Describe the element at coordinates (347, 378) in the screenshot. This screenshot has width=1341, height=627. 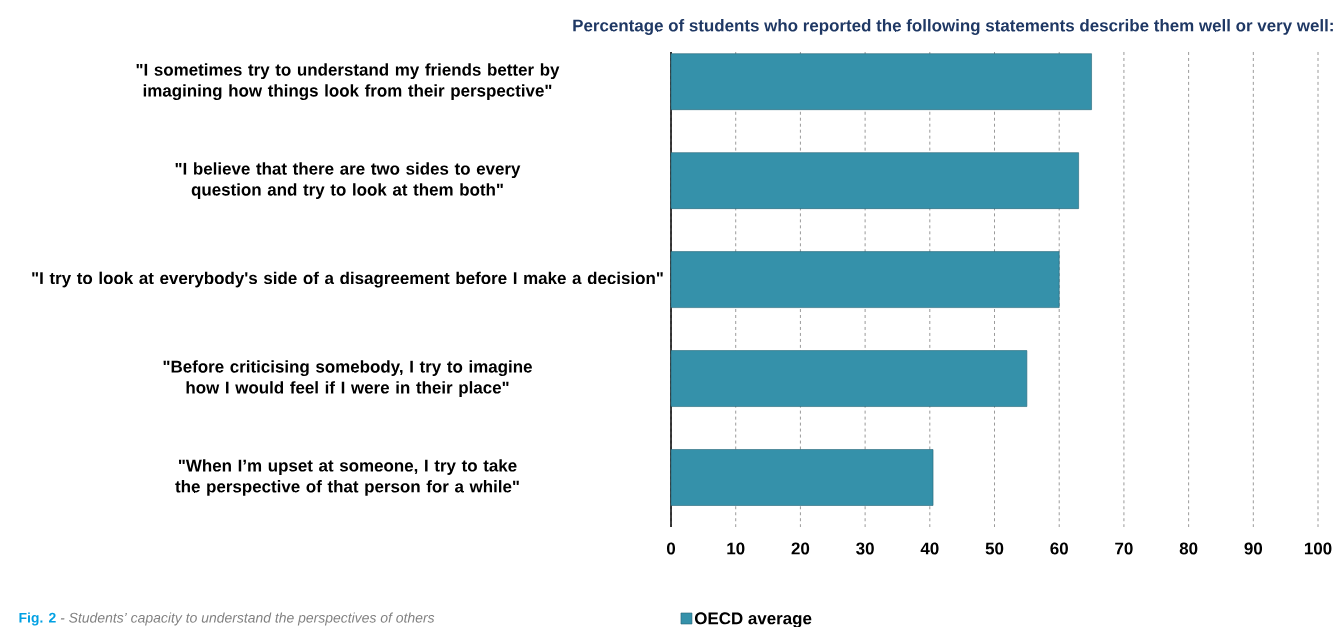
I see `y-tick-label: "Before criticising somebody, I try to imagine how I would feel if I were in their place"` at that location.